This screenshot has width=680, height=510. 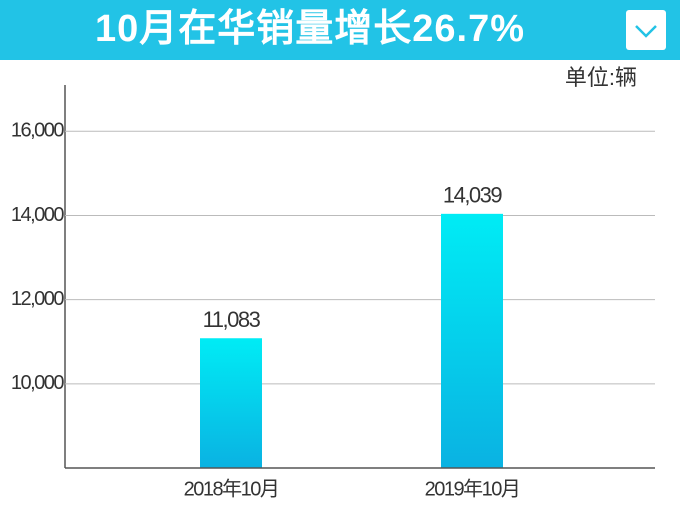 What do you see at coordinates (473, 195) in the screenshot?
I see `value-label: 14,039` at bounding box center [473, 195].